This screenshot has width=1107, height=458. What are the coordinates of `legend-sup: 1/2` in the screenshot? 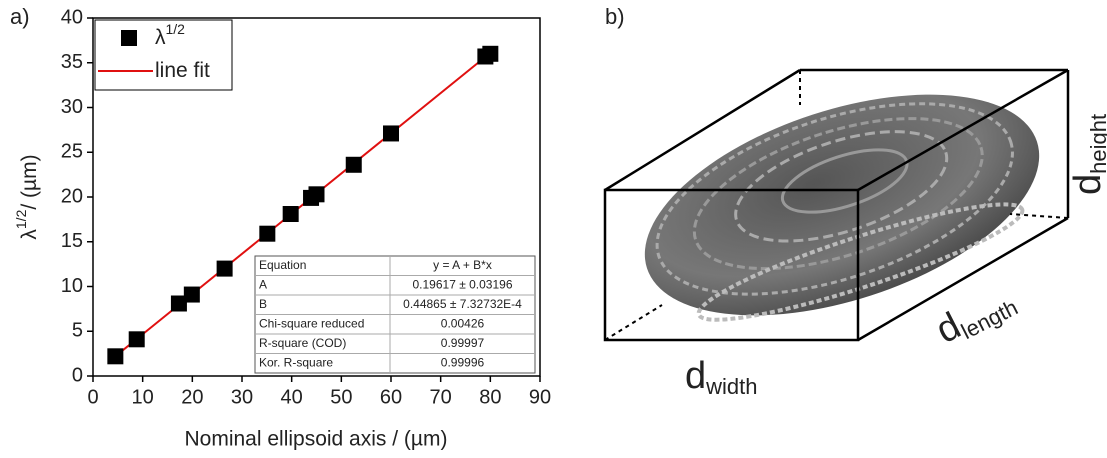 It's located at (176, 29).